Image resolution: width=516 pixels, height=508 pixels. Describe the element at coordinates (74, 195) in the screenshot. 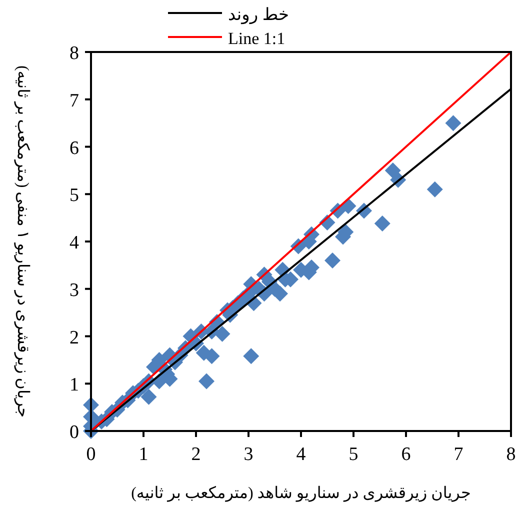

I see `y-tick-label: 5` at that location.